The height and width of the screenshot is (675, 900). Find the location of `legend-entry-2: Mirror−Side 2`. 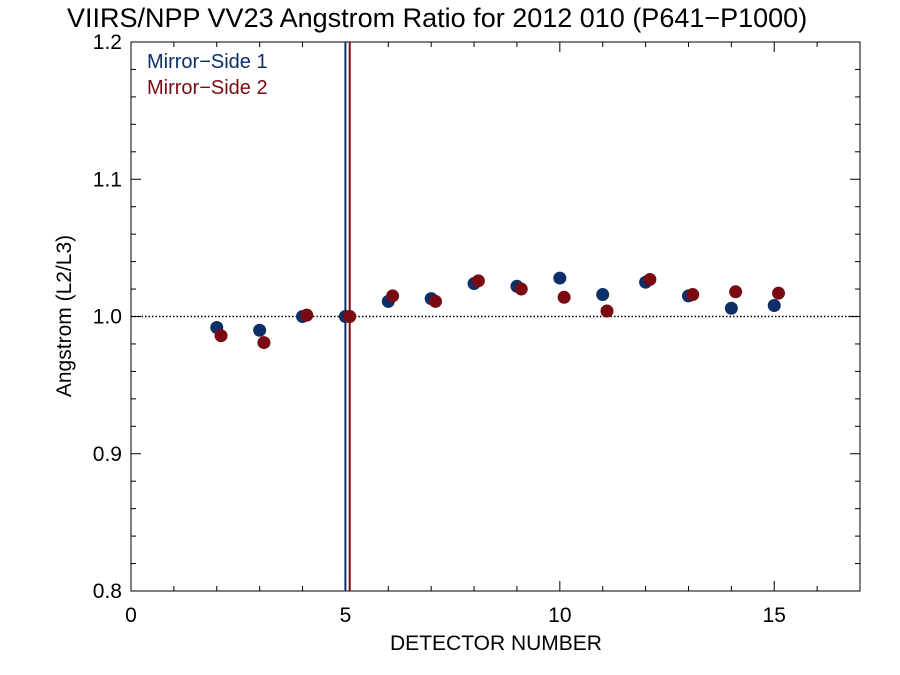

legend-entry-2: Mirror−Side 2 is located at coordinates (207, 88).